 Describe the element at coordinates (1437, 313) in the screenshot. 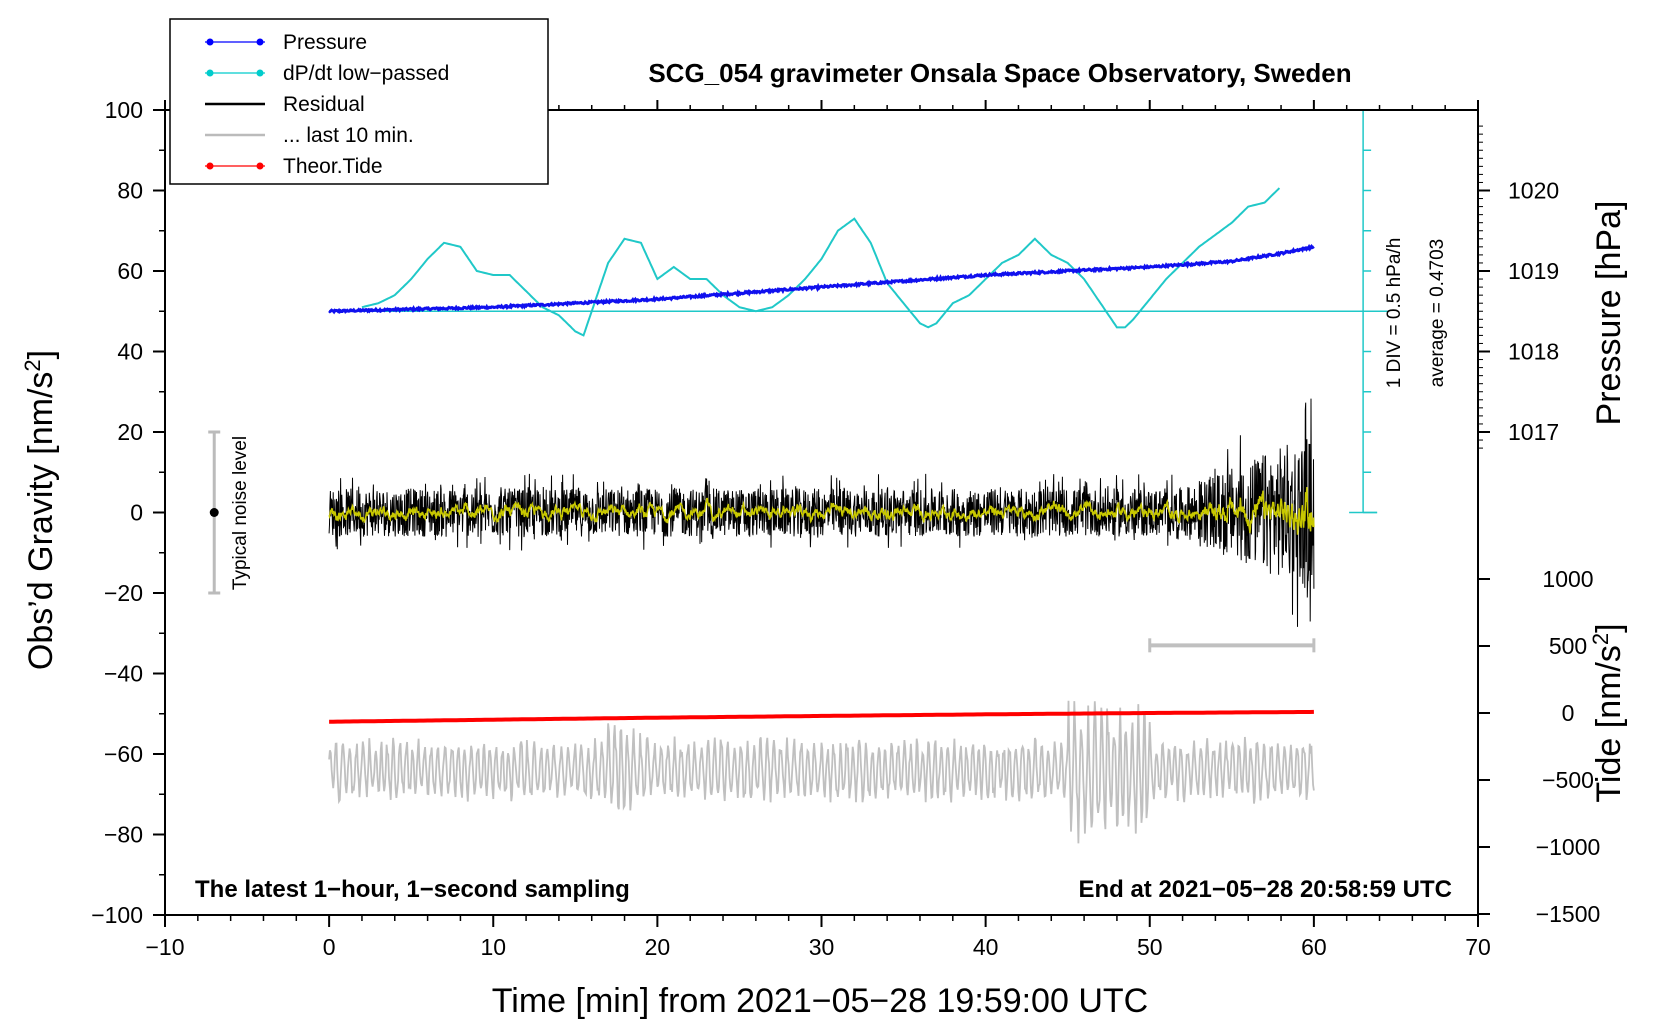

I see `average-label: average = 0.4703` at that location.